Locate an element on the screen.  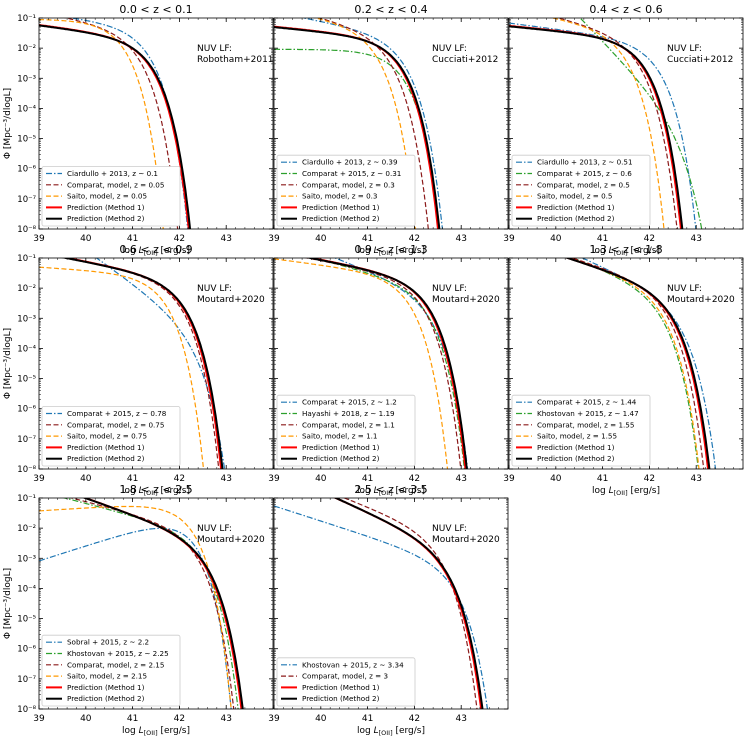
legend-label: Ciardullo + 2013, z ~ 0.51 is located at coordinates (585, 162).